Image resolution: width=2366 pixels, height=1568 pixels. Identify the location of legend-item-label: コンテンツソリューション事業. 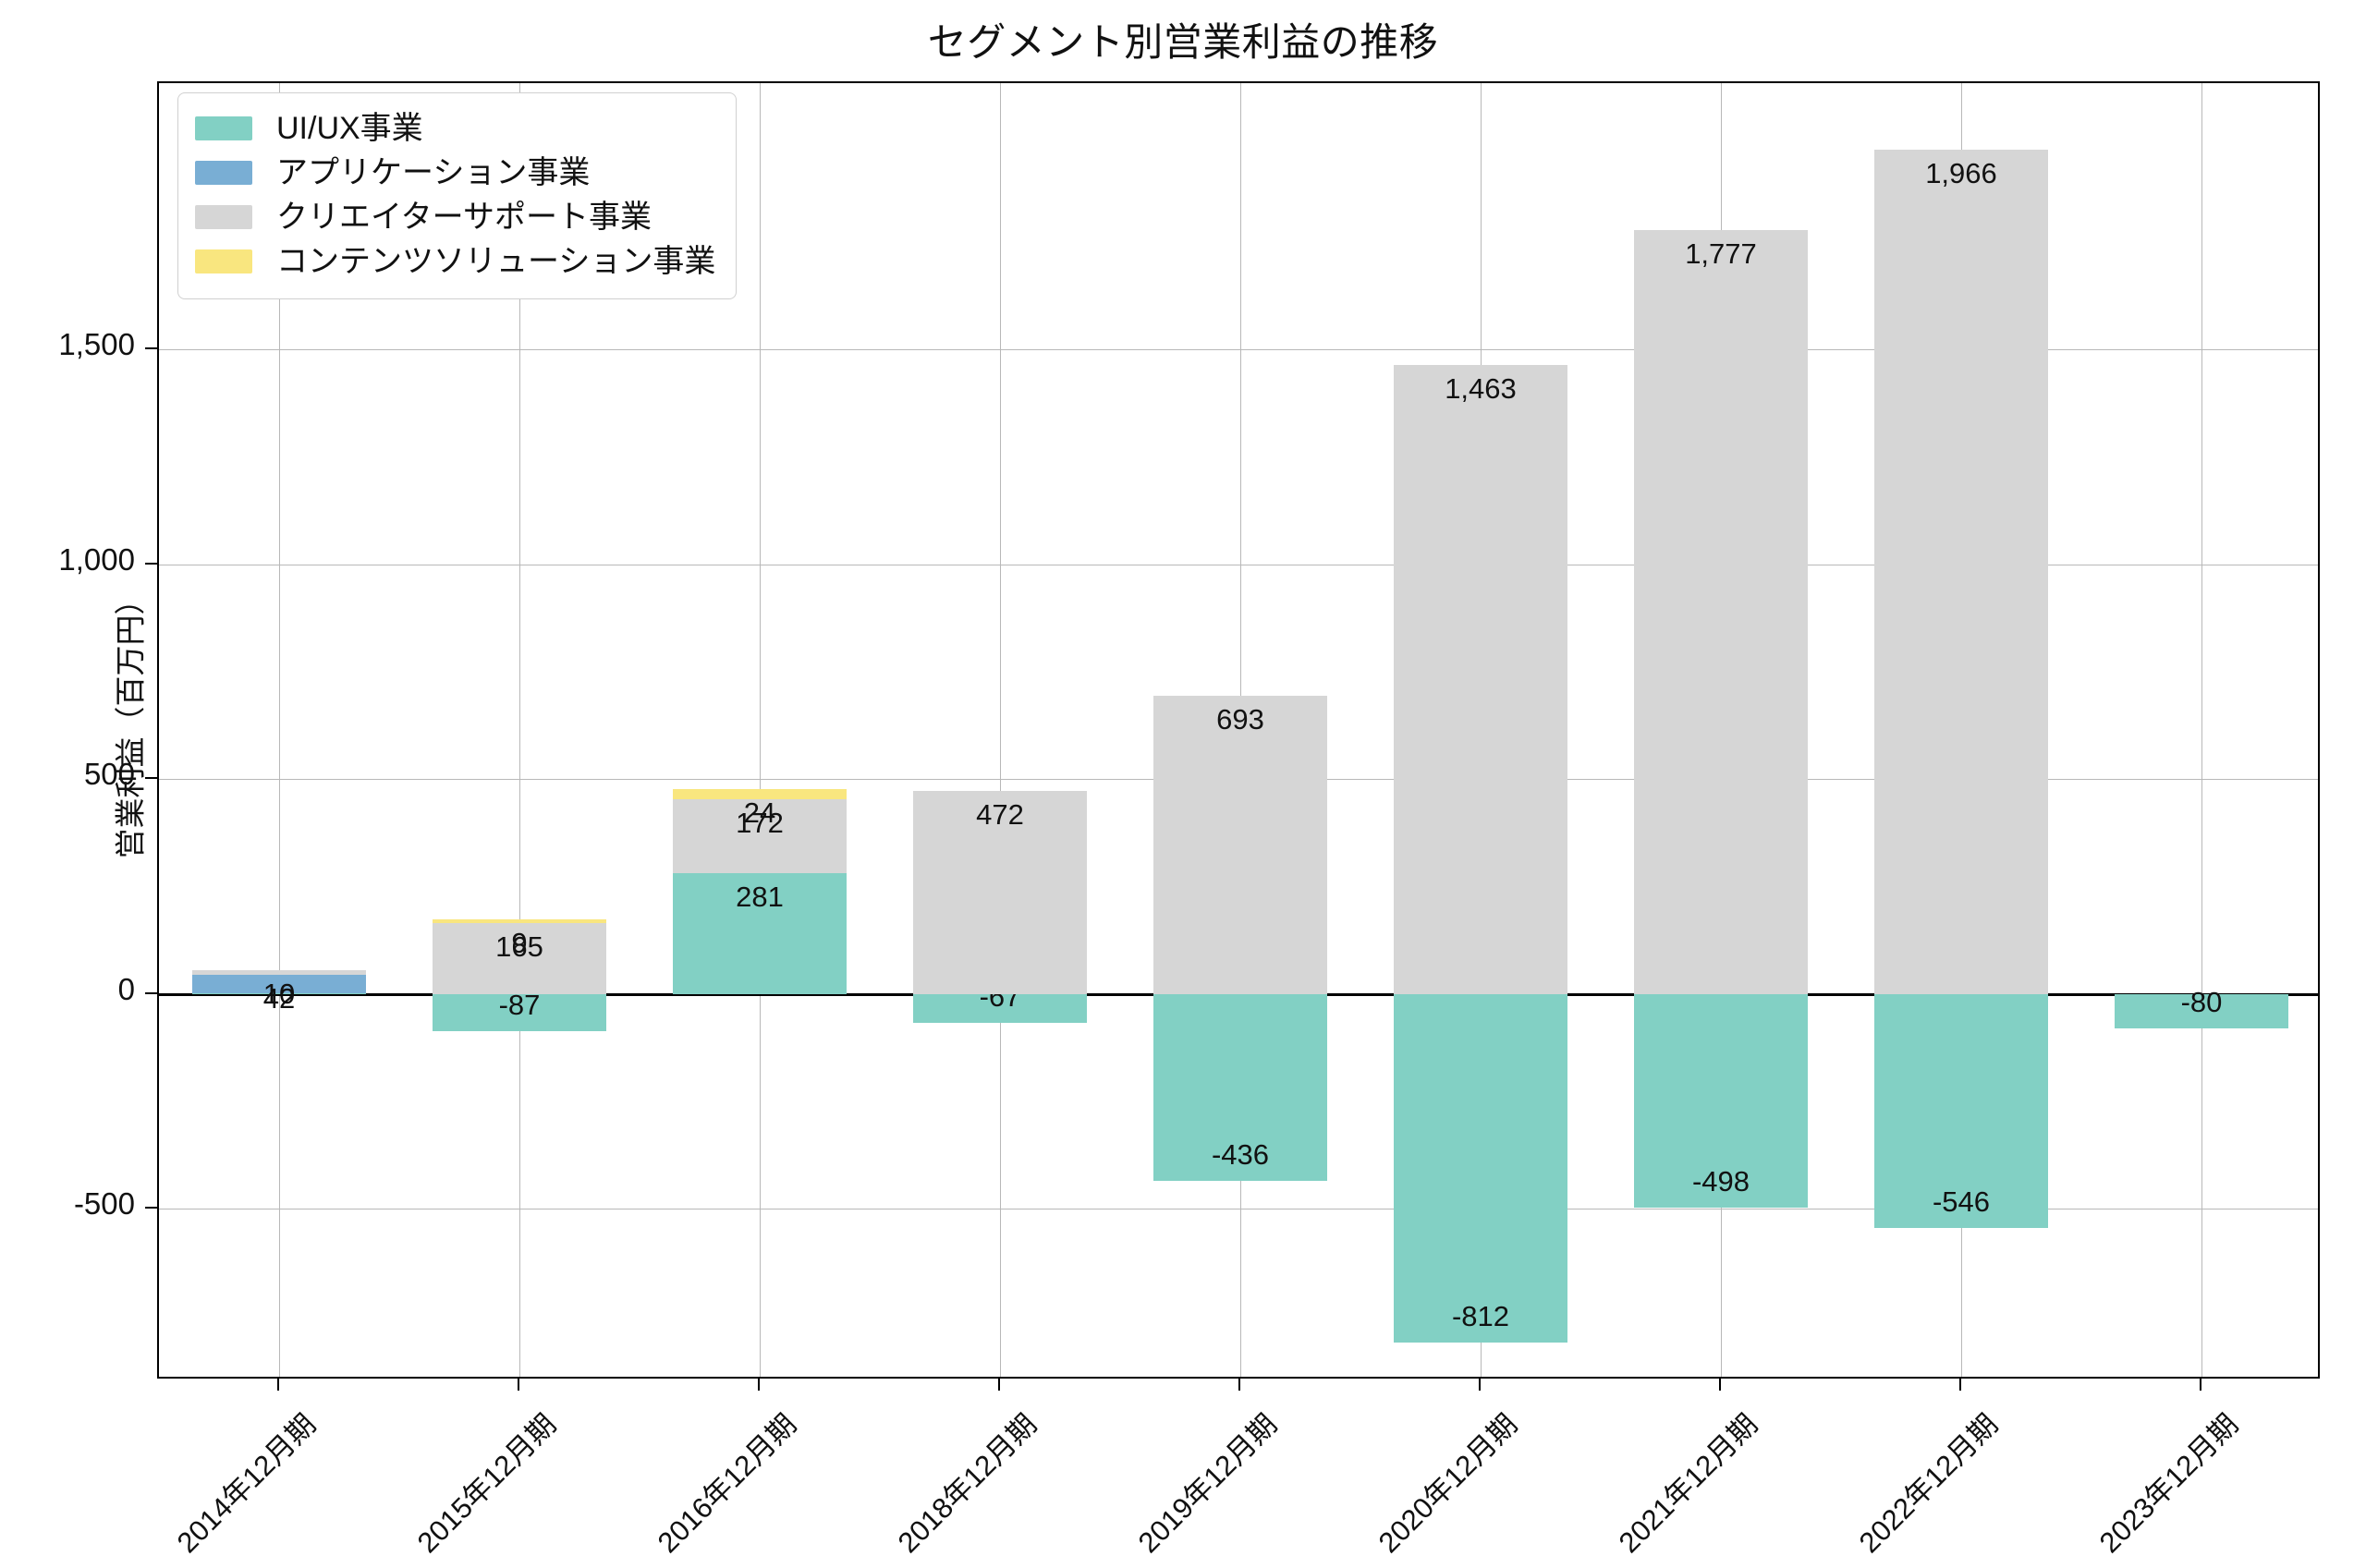
(496, 261).